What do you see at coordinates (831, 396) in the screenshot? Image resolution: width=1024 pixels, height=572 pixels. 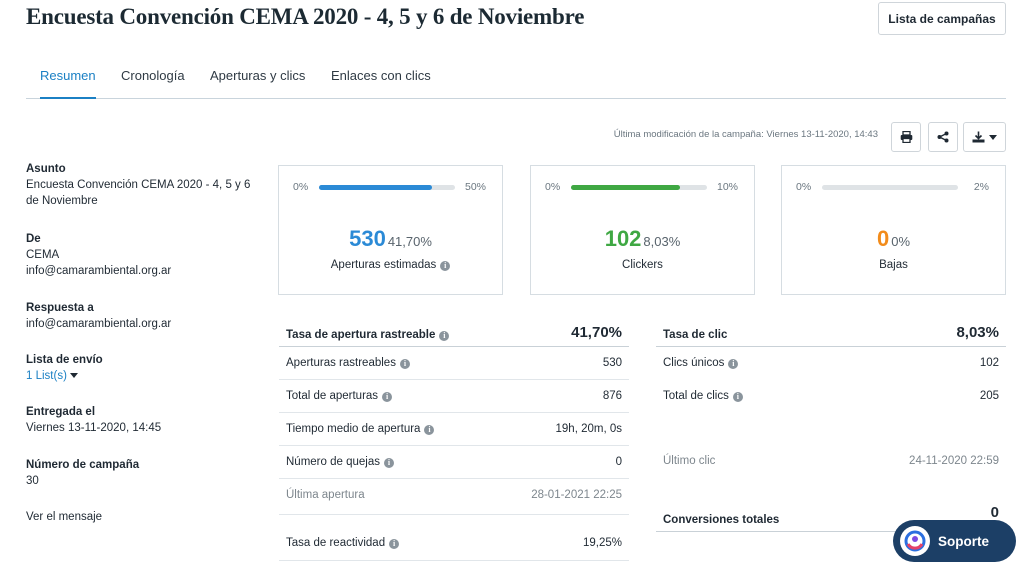 I see `table-row: Total de clics i 205` at bounding box center [831, 396].